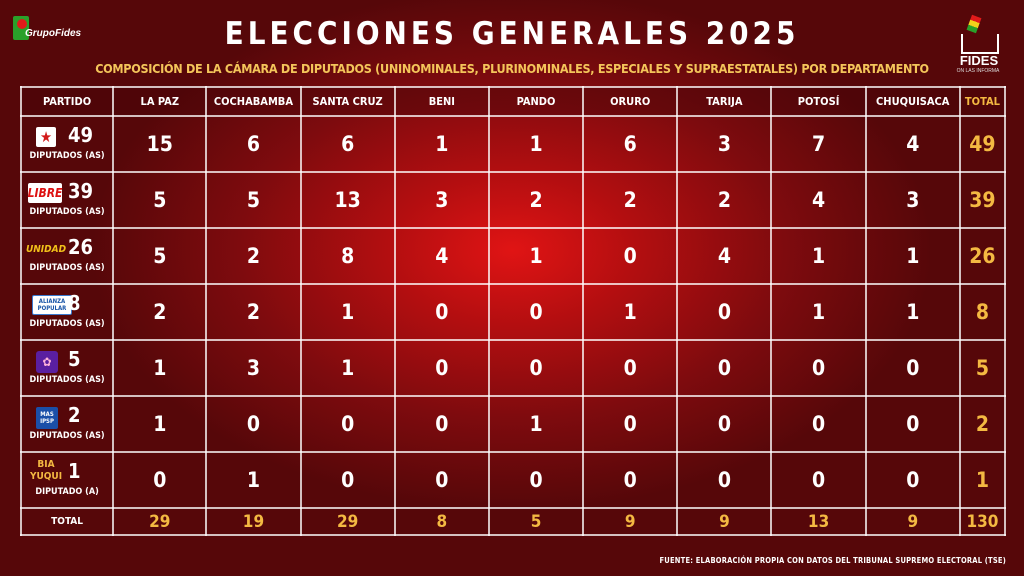 This screenshot has width=1024, height=576. I want to click on party-seat-count: 26, so click(81, 247).